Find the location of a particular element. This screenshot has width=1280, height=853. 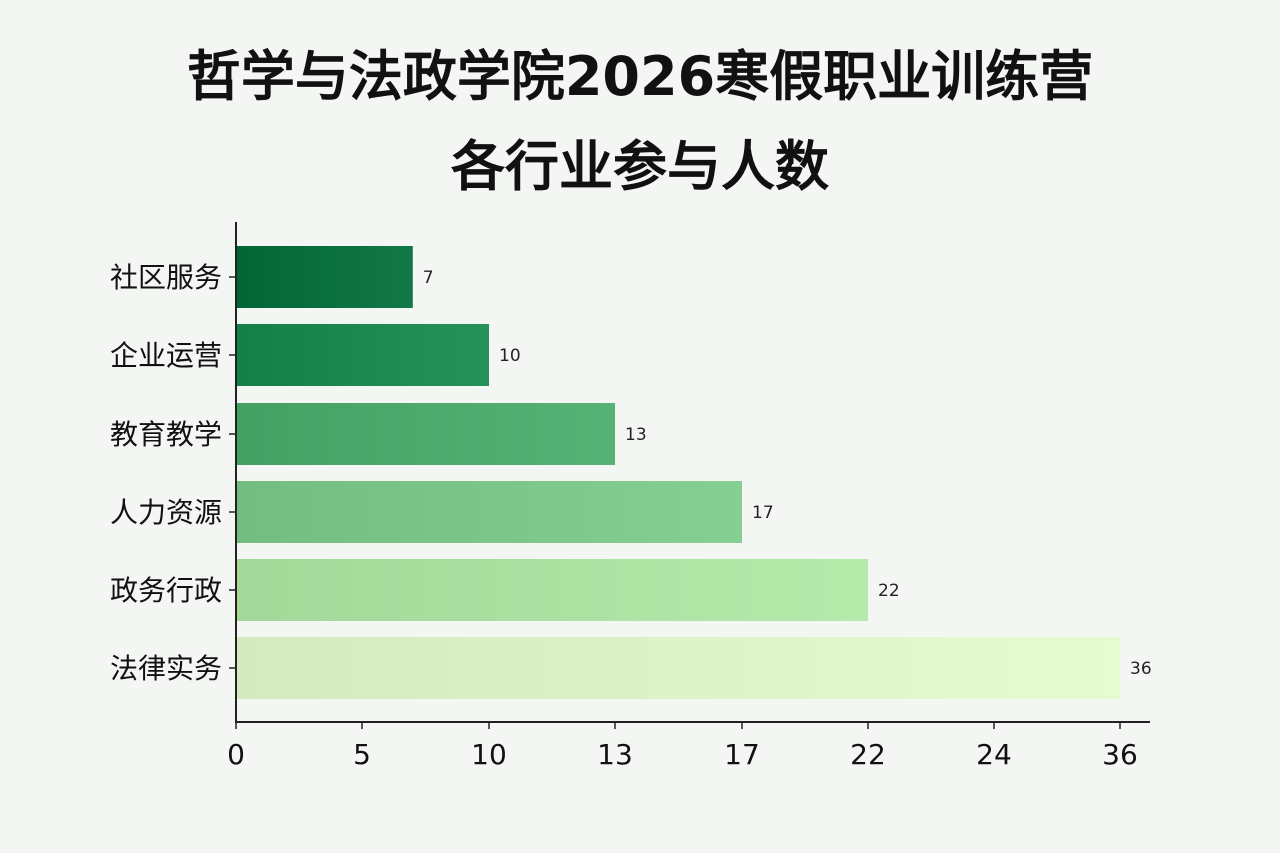

category-label: 社区服务 is located at coordinates (166, 277).